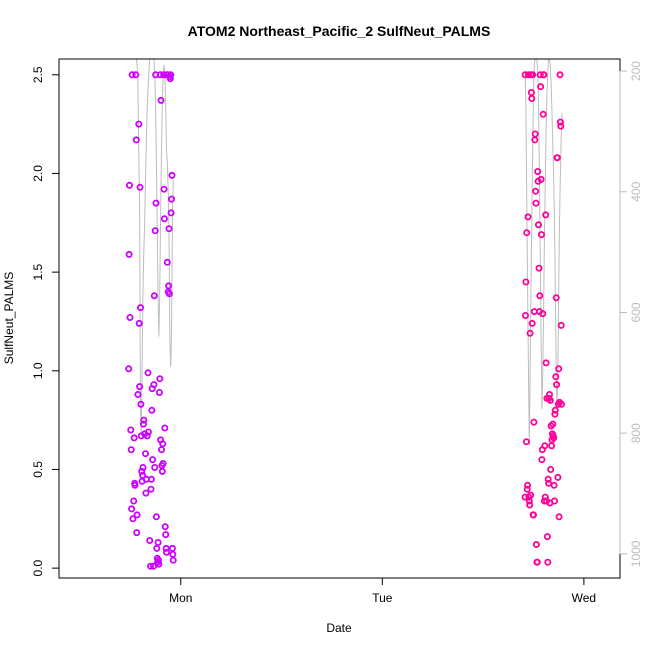 The width and height of the screenshot is (650, 650). Describe the element at coordinates (636, 553) in the screenshot. I see `y2-tick-label: 1000` at that location.